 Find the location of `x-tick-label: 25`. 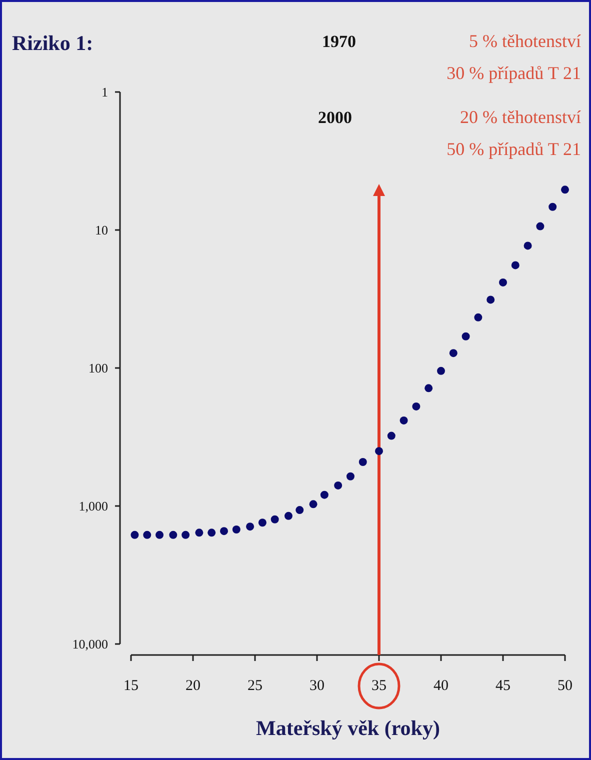

x-tick-label: 25 is located at coordinates (255, 686).